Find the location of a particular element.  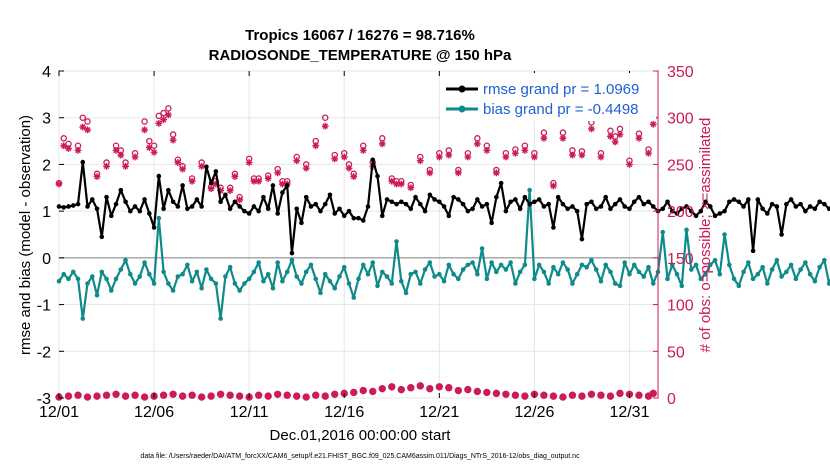

y-axis-ticks: 4 3 2 1 0 -1 -2 -3 is located at coordinates (50, 236).